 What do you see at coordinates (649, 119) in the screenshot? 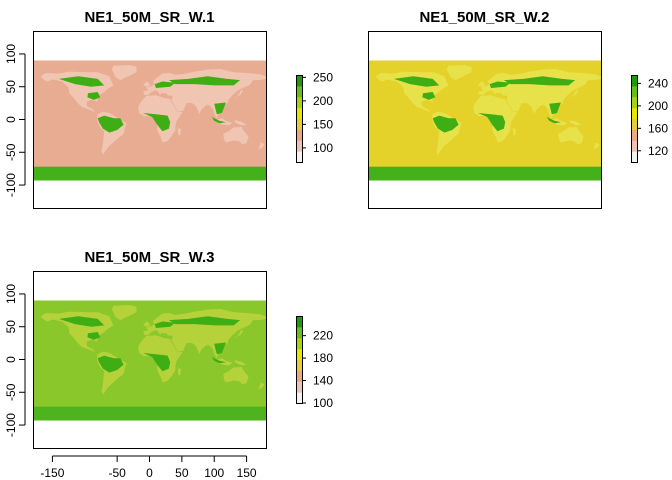
I see `legend-colorbar: 120 160 200 240` at bounding box center [649, 119].